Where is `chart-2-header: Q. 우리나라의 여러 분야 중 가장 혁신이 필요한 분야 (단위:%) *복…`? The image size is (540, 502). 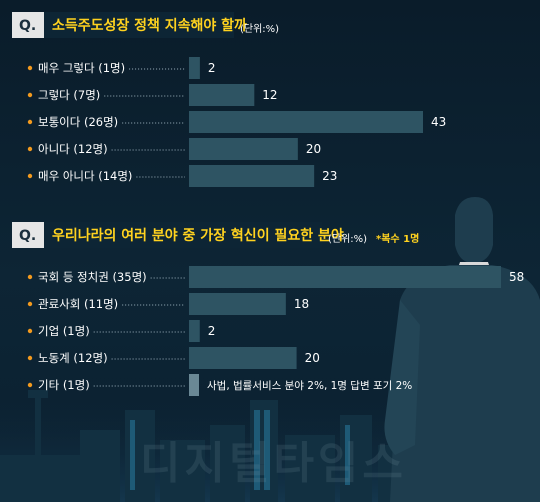
chart-2-header: Q. 우리나라의 여러 분야 중 가장 혁신이 필요한 분야 (단위:%) *복… is located at coordinates (215, 235).